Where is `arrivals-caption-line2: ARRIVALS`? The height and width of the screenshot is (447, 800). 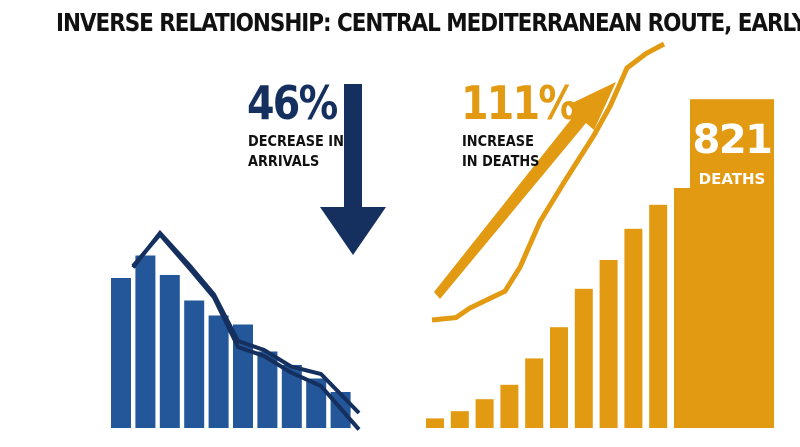
arrivals-caption-line2: ARRIVALS is located at coordinates (284, 161).